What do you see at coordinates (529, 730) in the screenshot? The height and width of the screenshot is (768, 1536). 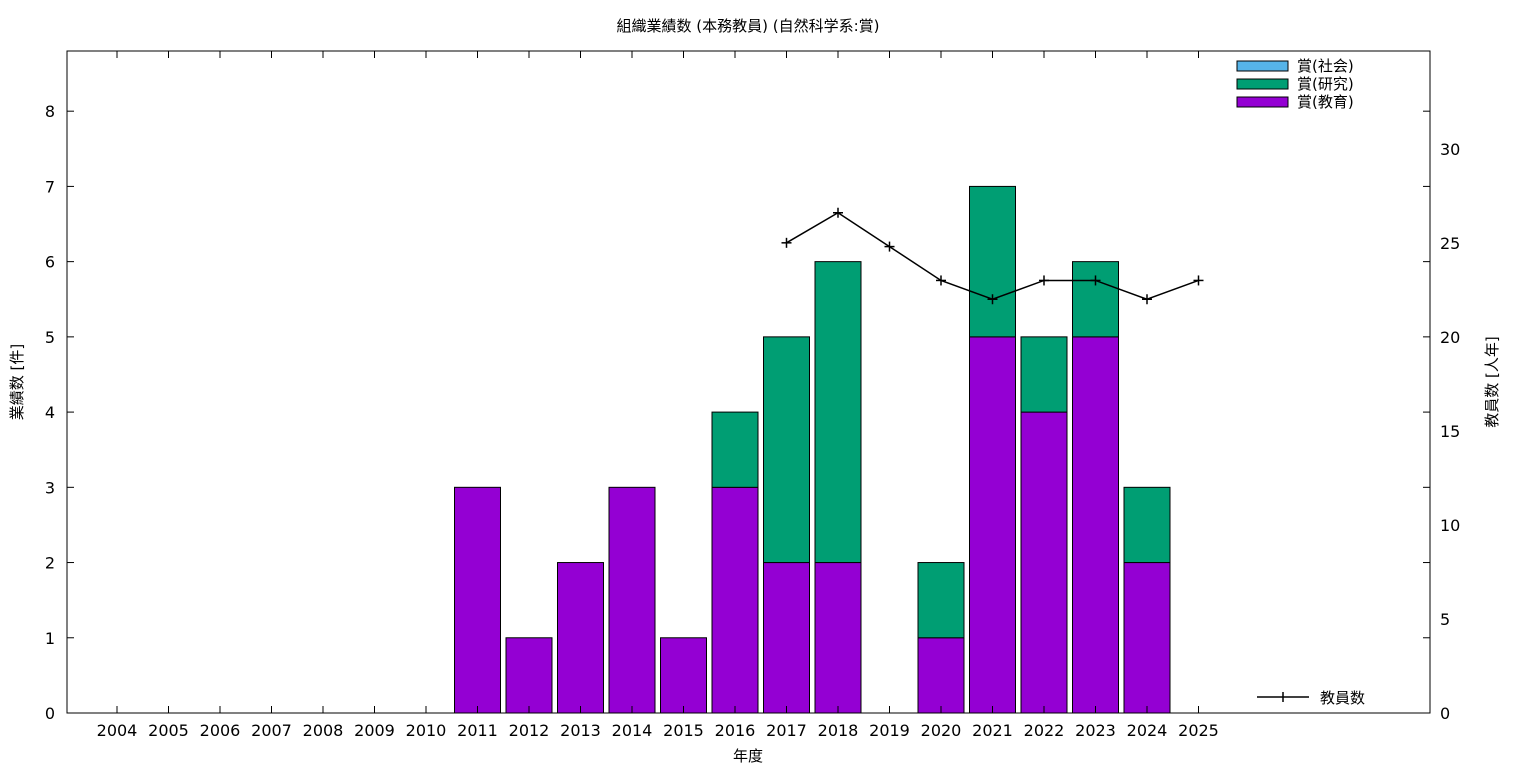 I see `x-tick-label-2012: 2012` at bounding box center [529, 730].